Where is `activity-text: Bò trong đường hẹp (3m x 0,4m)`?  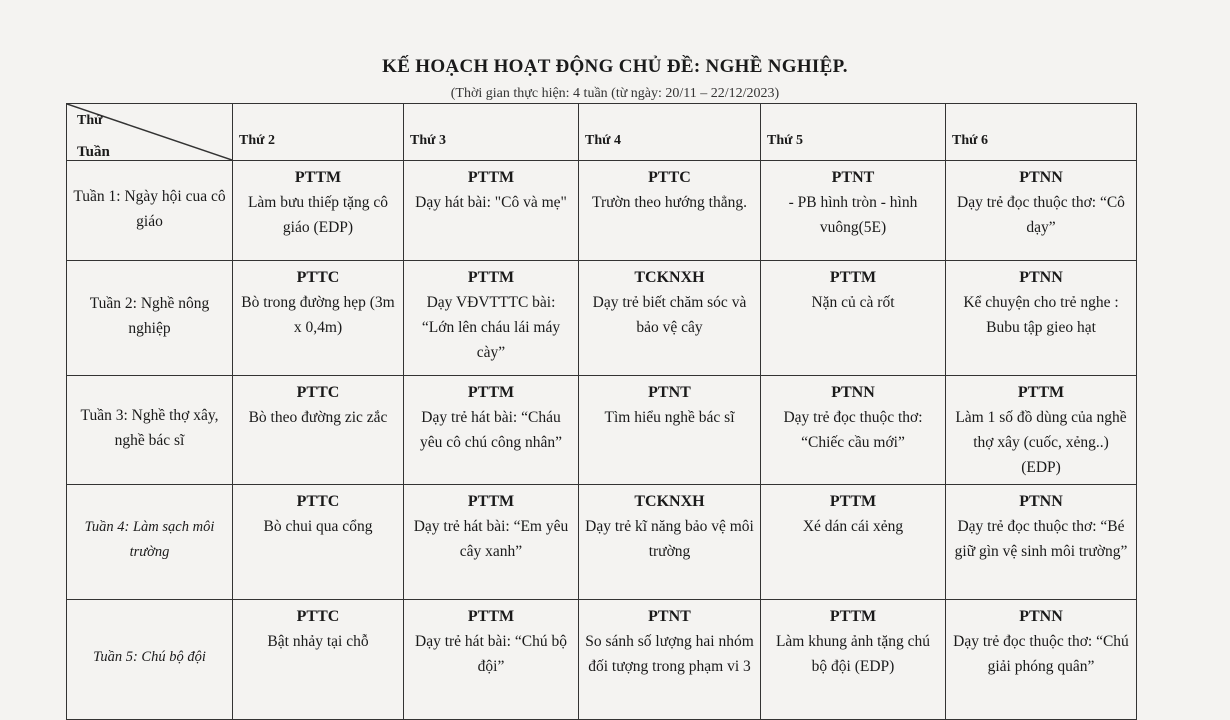
activity-text: Bò trong đường hẹp (3m x 0,4m) is located at coordinates (318, 315).